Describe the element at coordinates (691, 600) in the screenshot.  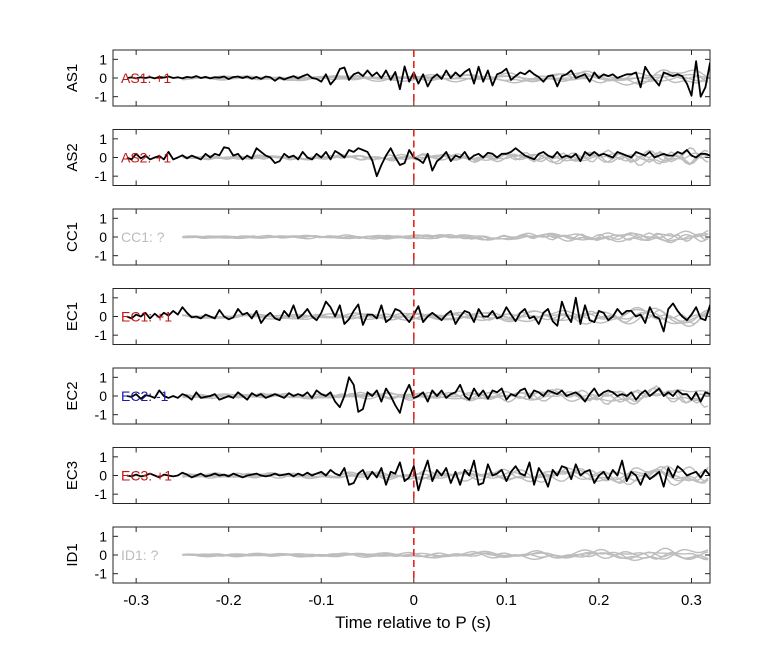
I see `x-tick-label: 0.3` at that location.